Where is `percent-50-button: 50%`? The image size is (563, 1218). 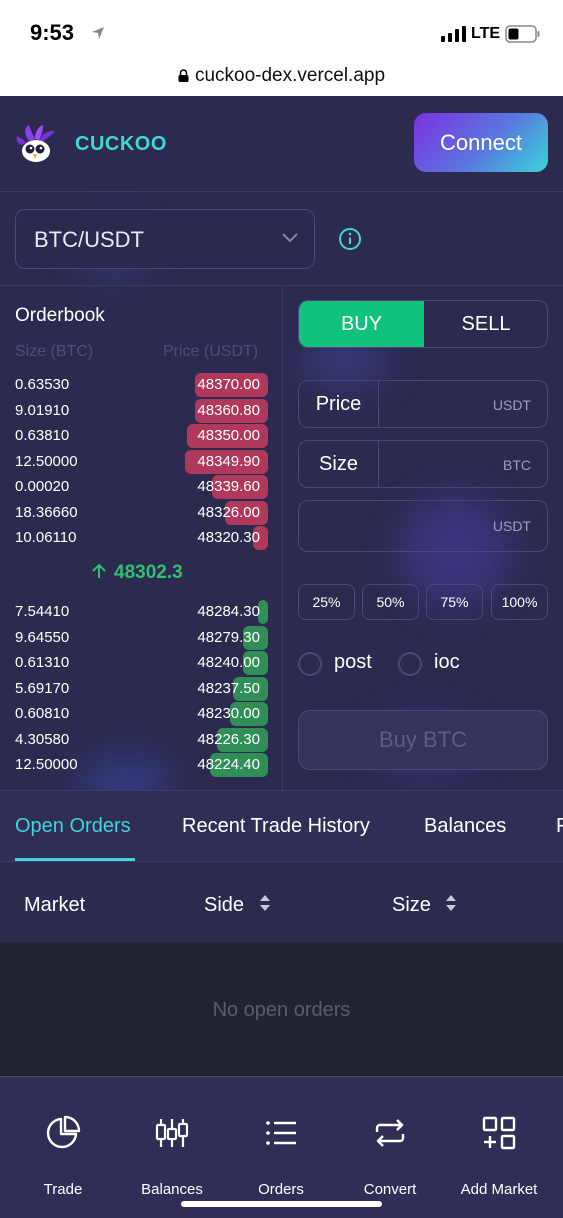 percent-50-button: 50% is located at coordinates (390, 602).